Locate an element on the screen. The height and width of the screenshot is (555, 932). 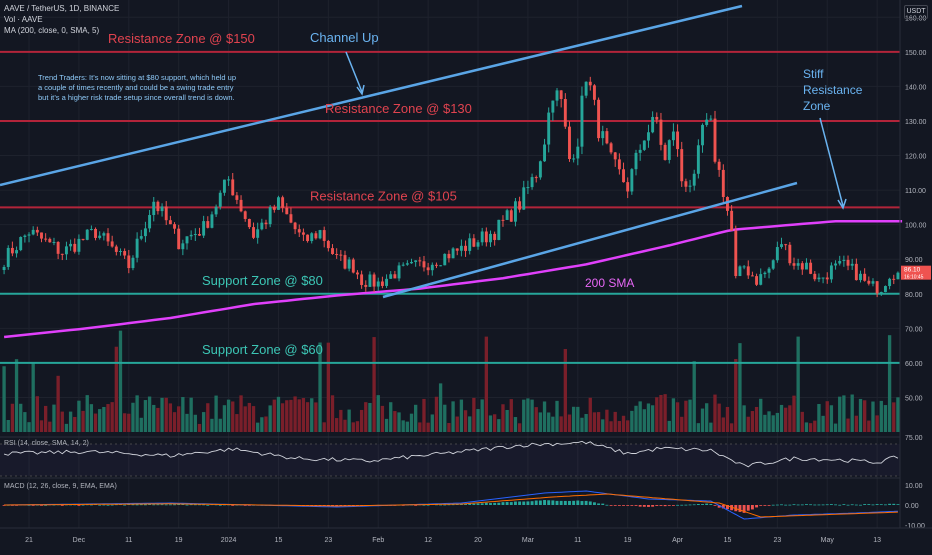
y-tick-label: 60.00 is located at coordinates (914, 364).